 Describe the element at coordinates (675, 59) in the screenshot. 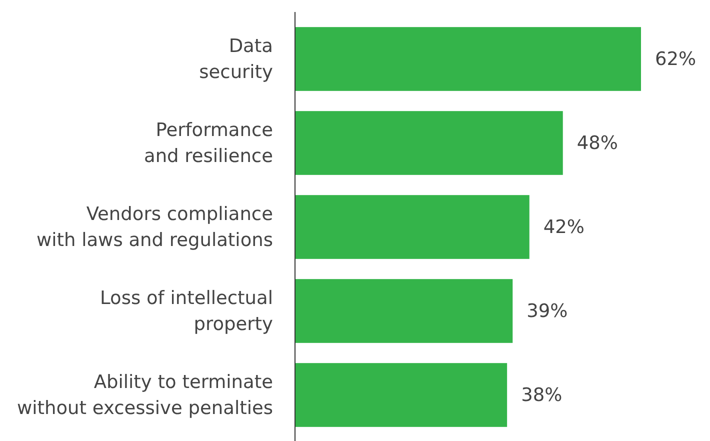

I see `data-label: 62%` at that location.